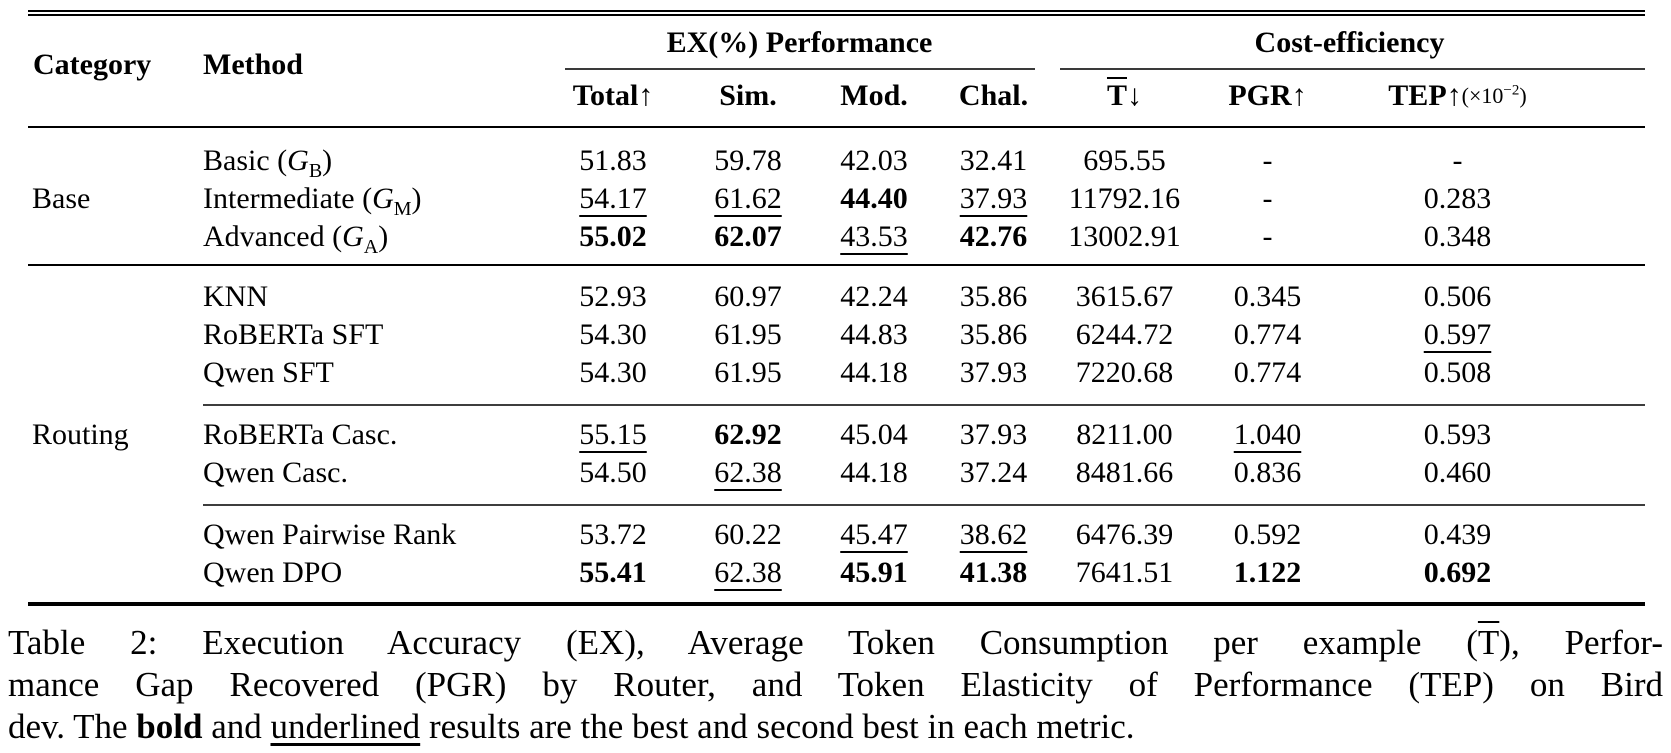 Image resolution: width=1671 pixels, height=753 pixels. Describe the element at coordinates (1457, 160) in the screenshot. I see `cell-tep: -` at that location.